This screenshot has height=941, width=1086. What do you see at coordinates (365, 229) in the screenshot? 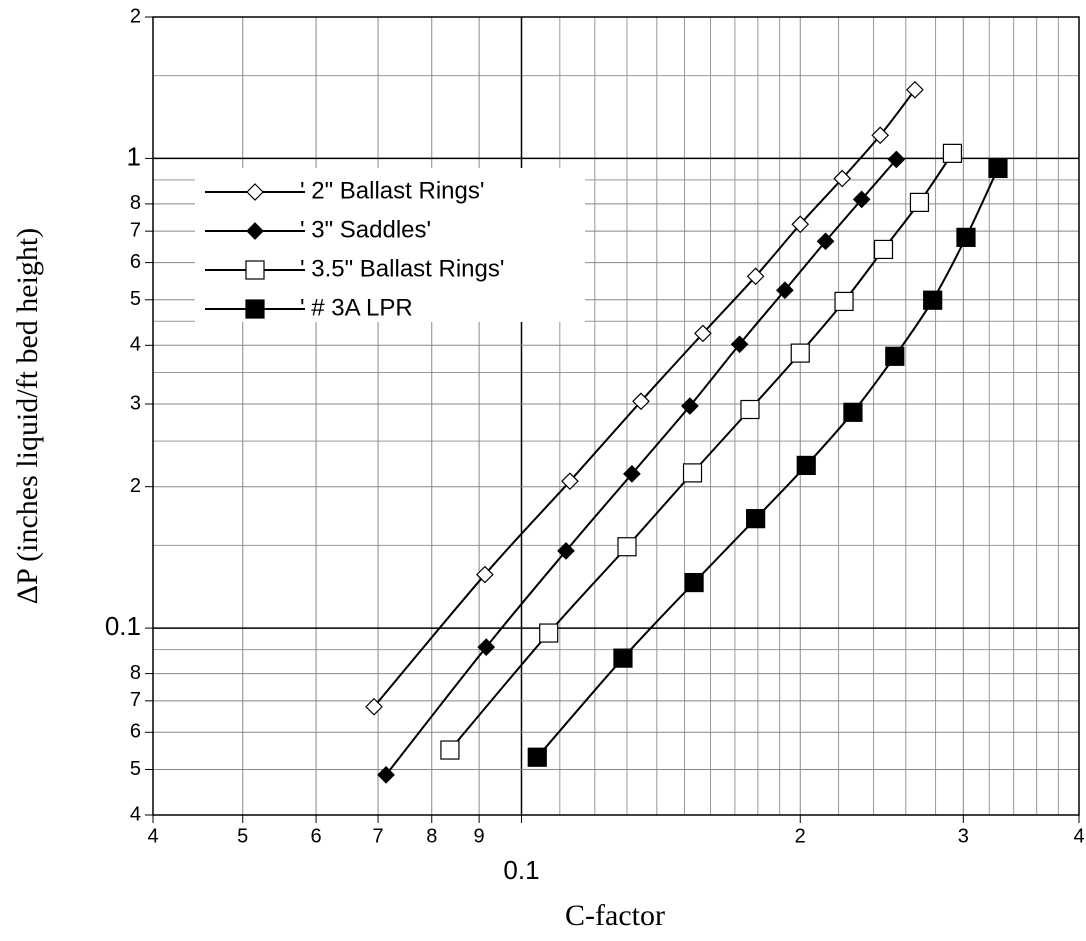
I see `legend-label: ' 3" Saddles'` at bounding box center [365, 229].